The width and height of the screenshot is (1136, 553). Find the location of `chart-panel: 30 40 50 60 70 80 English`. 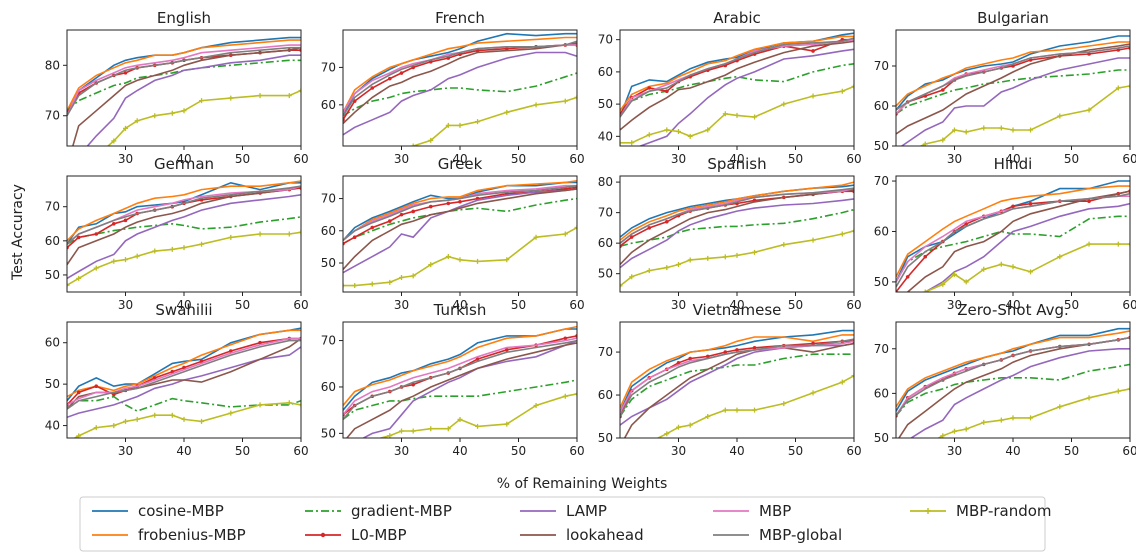

chart-panel: 30 40 50 60 70 80 English is located at coordinates (177, 89).